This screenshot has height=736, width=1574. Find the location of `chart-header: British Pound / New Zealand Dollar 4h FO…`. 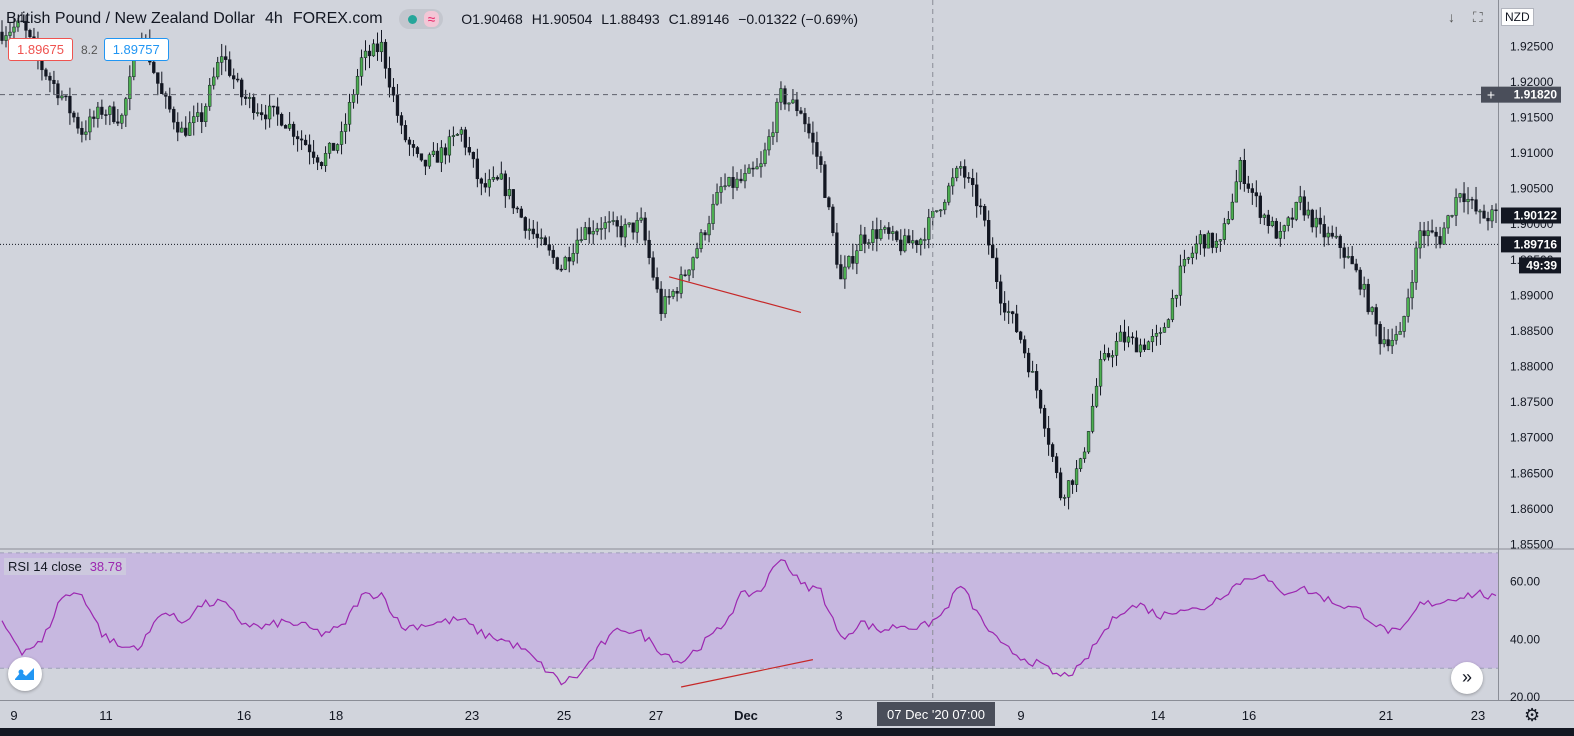

chart-header: British Pound / New Zealand Dollar 4h FO… is located at coordinates (431, 19).